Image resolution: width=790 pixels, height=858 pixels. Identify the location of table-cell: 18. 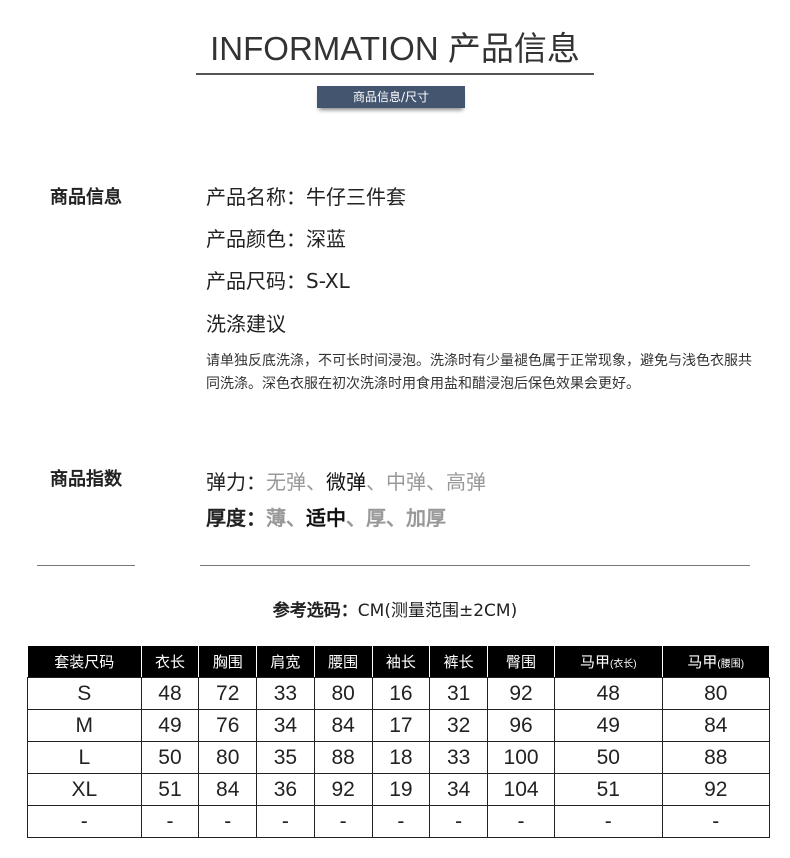
(401, 757).